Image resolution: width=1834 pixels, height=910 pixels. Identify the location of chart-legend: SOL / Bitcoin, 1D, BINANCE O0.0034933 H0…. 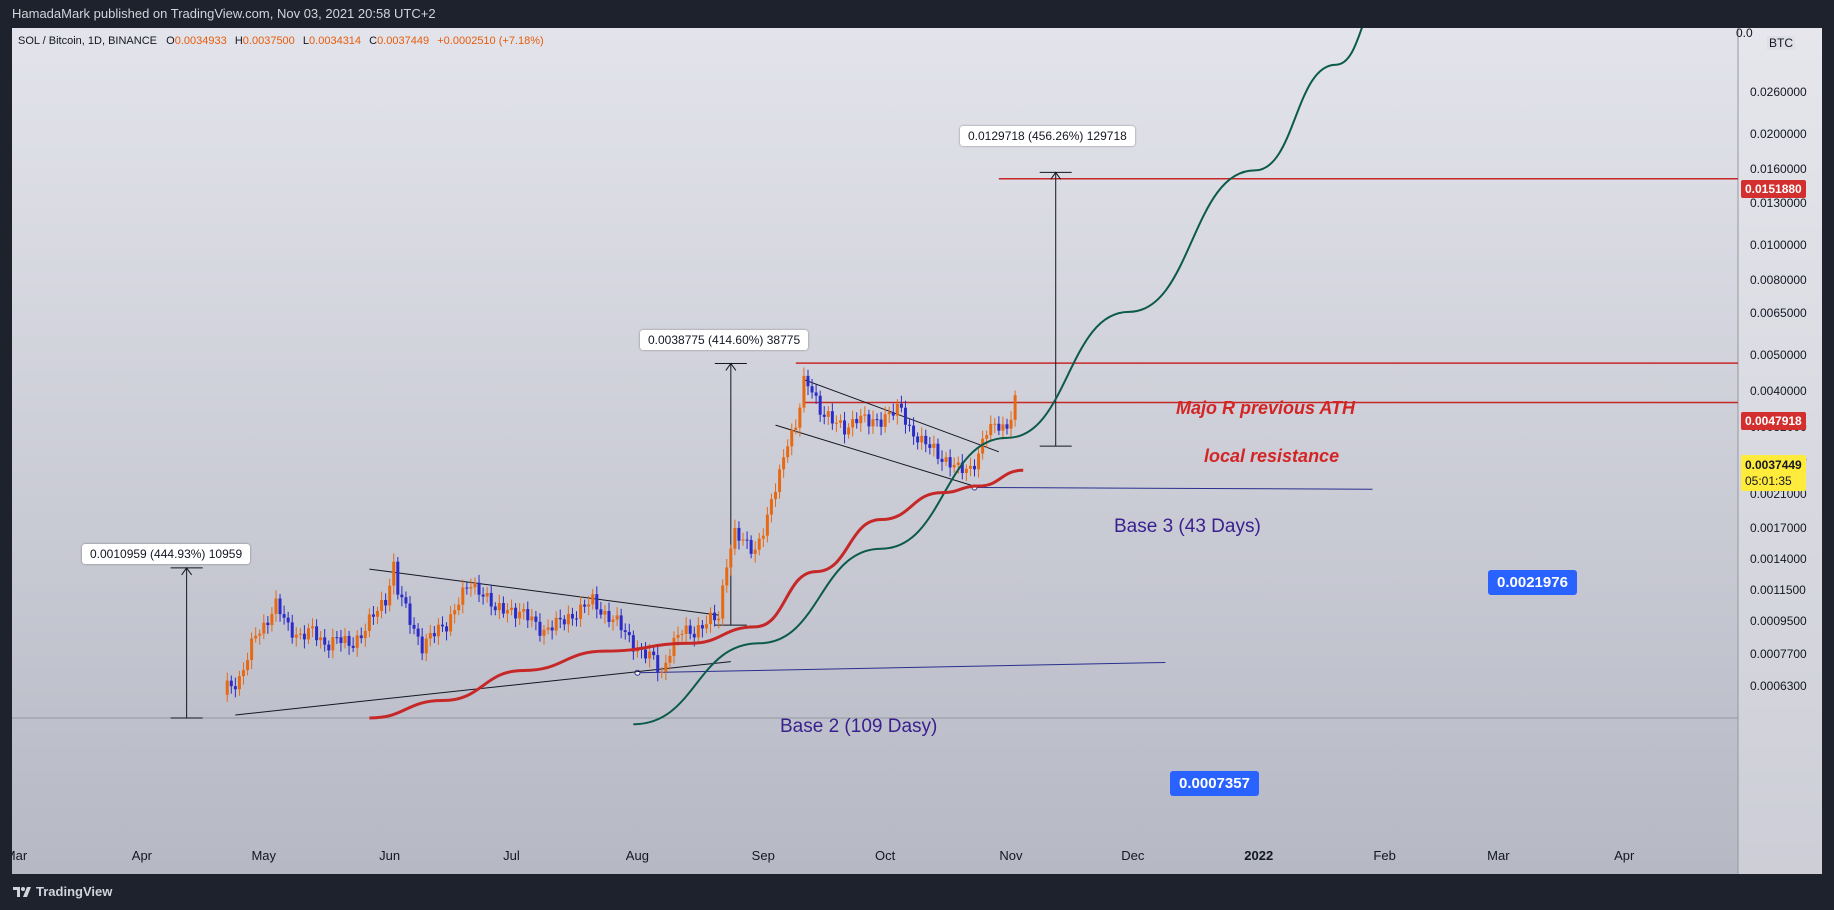
(282, 41).